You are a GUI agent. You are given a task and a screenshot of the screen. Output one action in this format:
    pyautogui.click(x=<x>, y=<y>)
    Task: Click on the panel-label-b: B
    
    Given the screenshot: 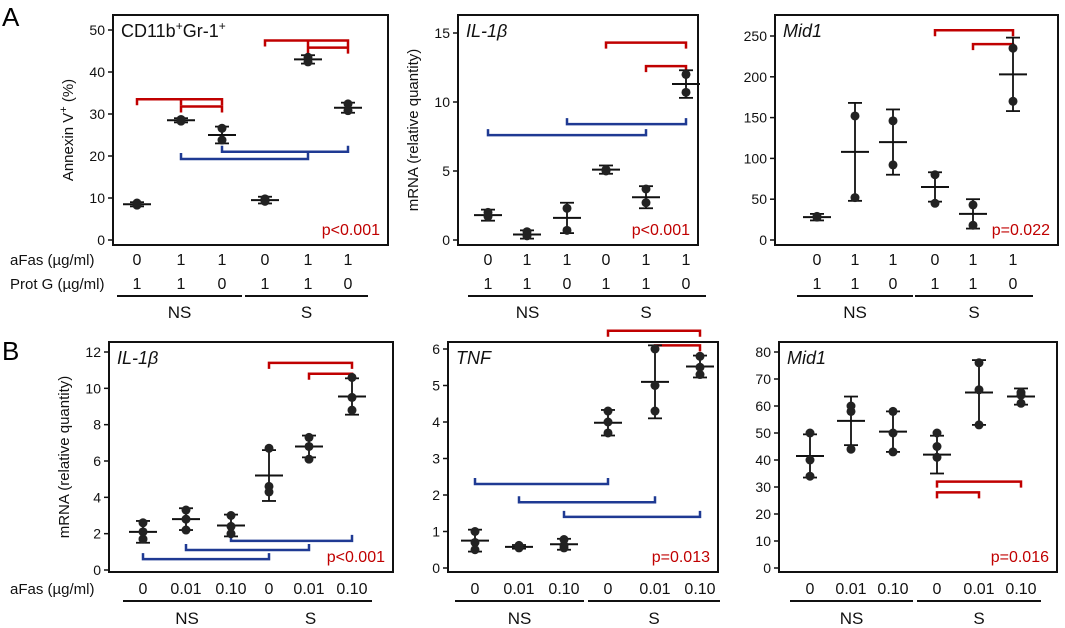 What is the action you would take?
    pyautogui.click(x=10, y=351)
    